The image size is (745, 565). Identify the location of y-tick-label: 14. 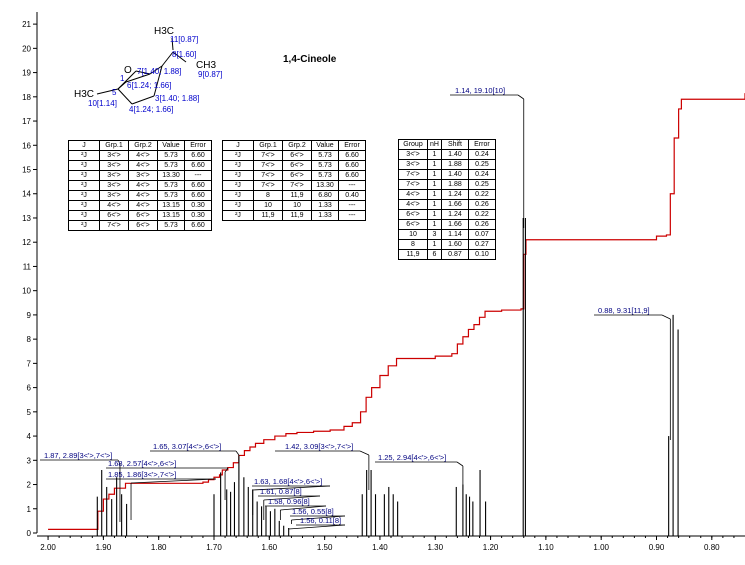
(26, 194).